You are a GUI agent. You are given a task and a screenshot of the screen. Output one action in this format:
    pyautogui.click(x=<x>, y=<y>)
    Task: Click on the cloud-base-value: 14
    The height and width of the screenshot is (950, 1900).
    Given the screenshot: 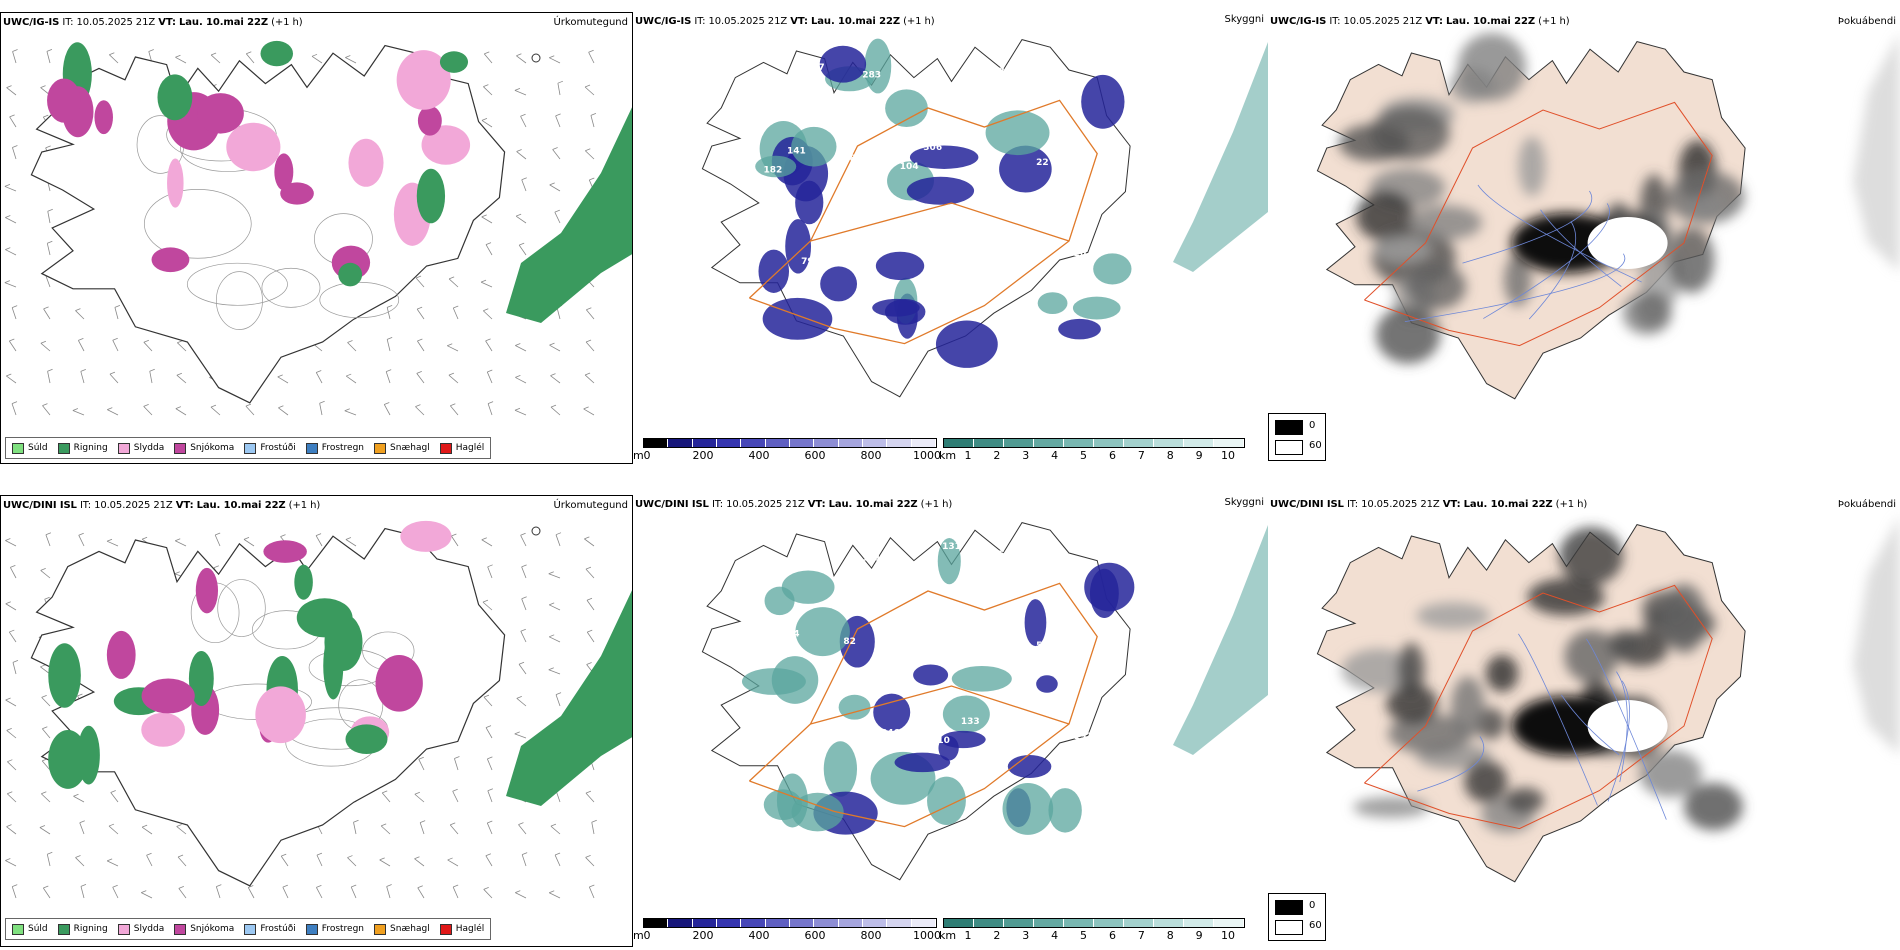 What is the action you would take?
    pyautogui.click(x=774, y=718)
    